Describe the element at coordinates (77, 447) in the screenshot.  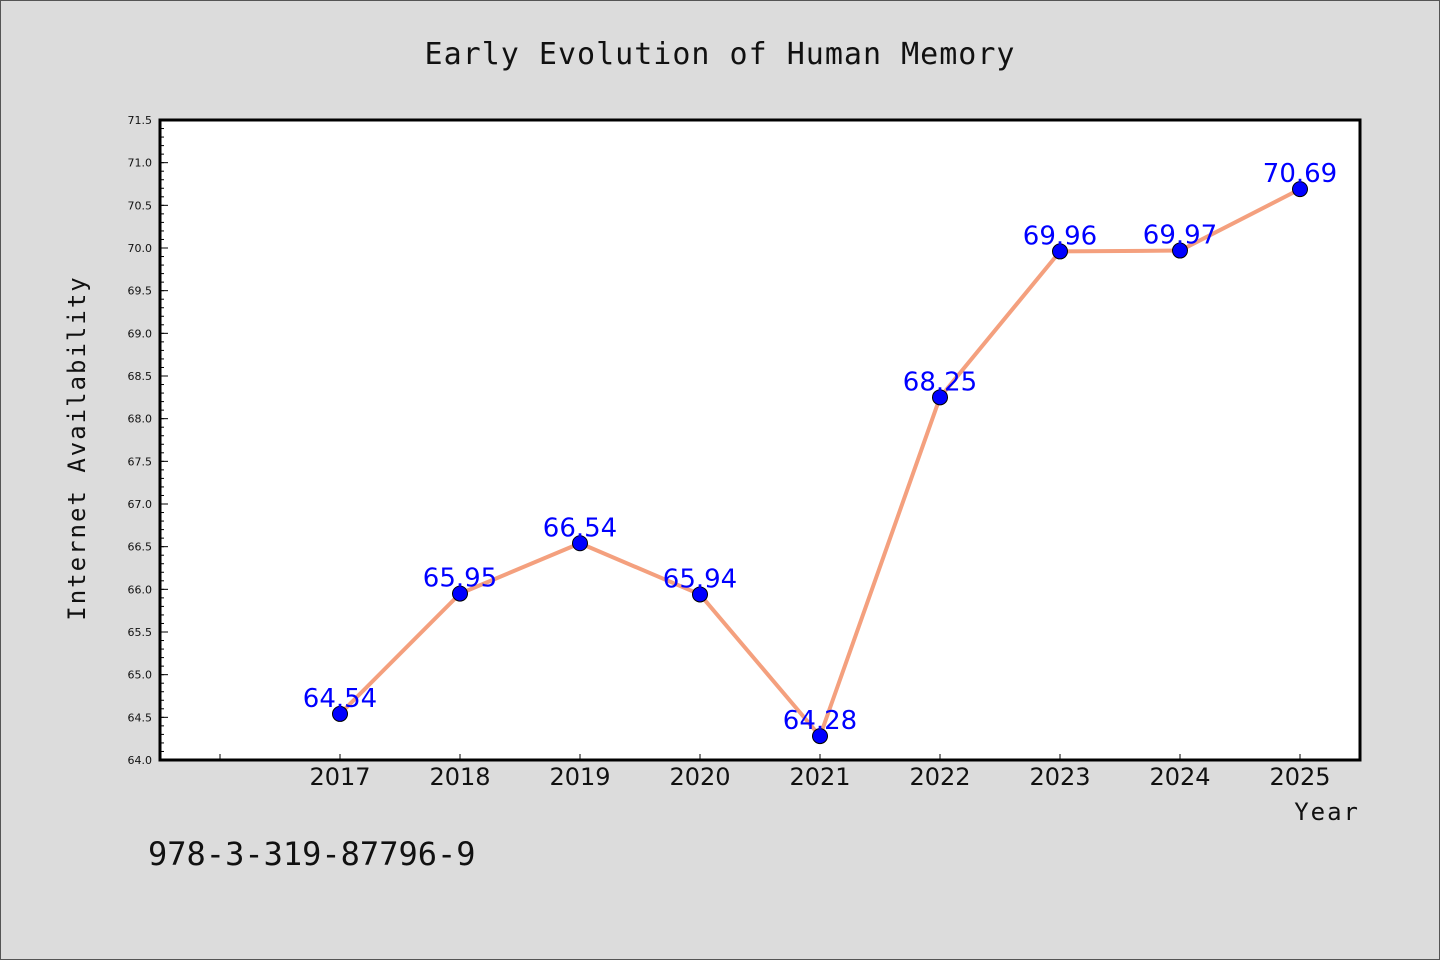
I see `y-axis-label: Internet Availability` at that location.